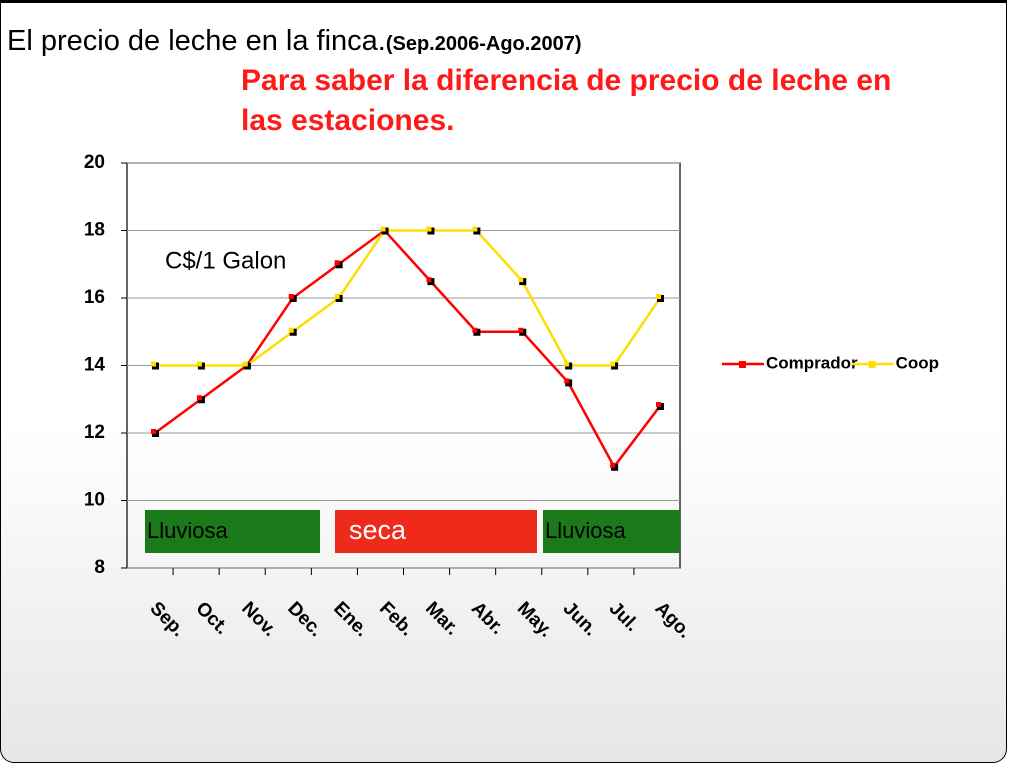 Image resolution: width=1009 pixels, height=765 pixels. I want to click on x-tick-label: May., so click(535, 620).